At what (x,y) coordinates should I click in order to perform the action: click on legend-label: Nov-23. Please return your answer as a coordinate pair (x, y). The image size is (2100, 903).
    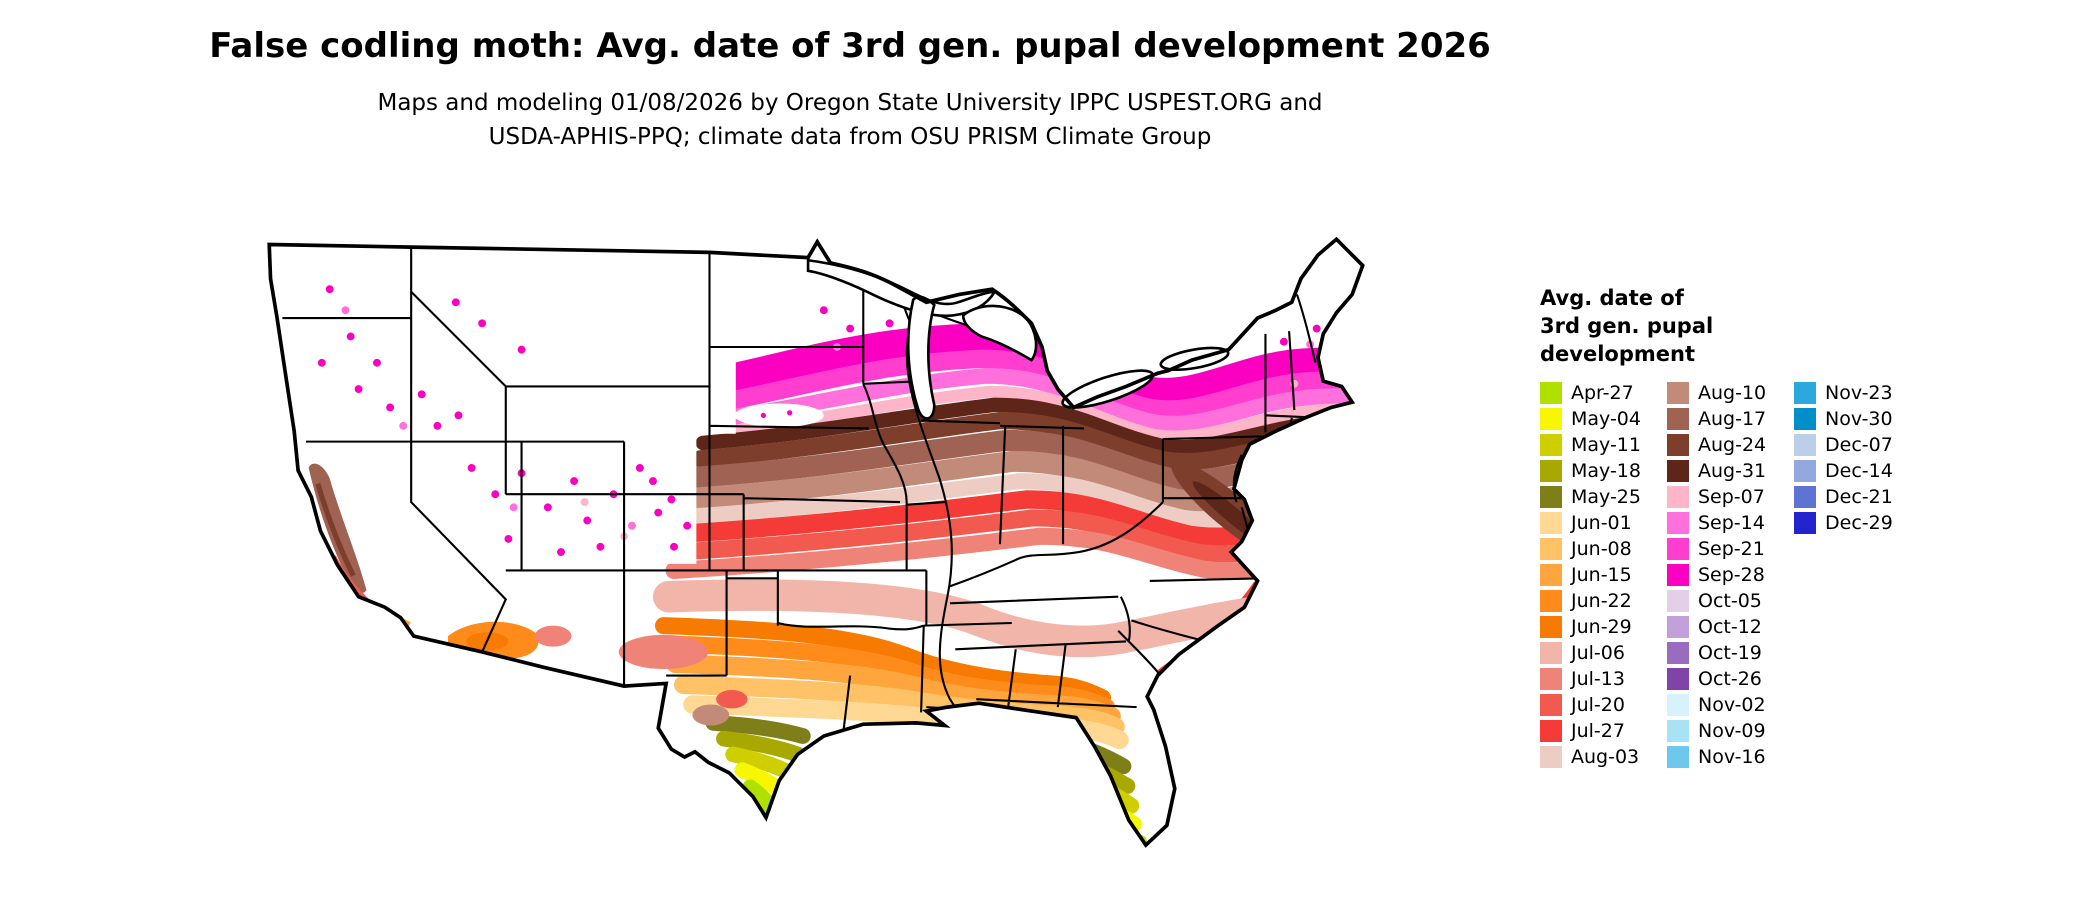
    Looking at the image, I should click on (1859, 393).